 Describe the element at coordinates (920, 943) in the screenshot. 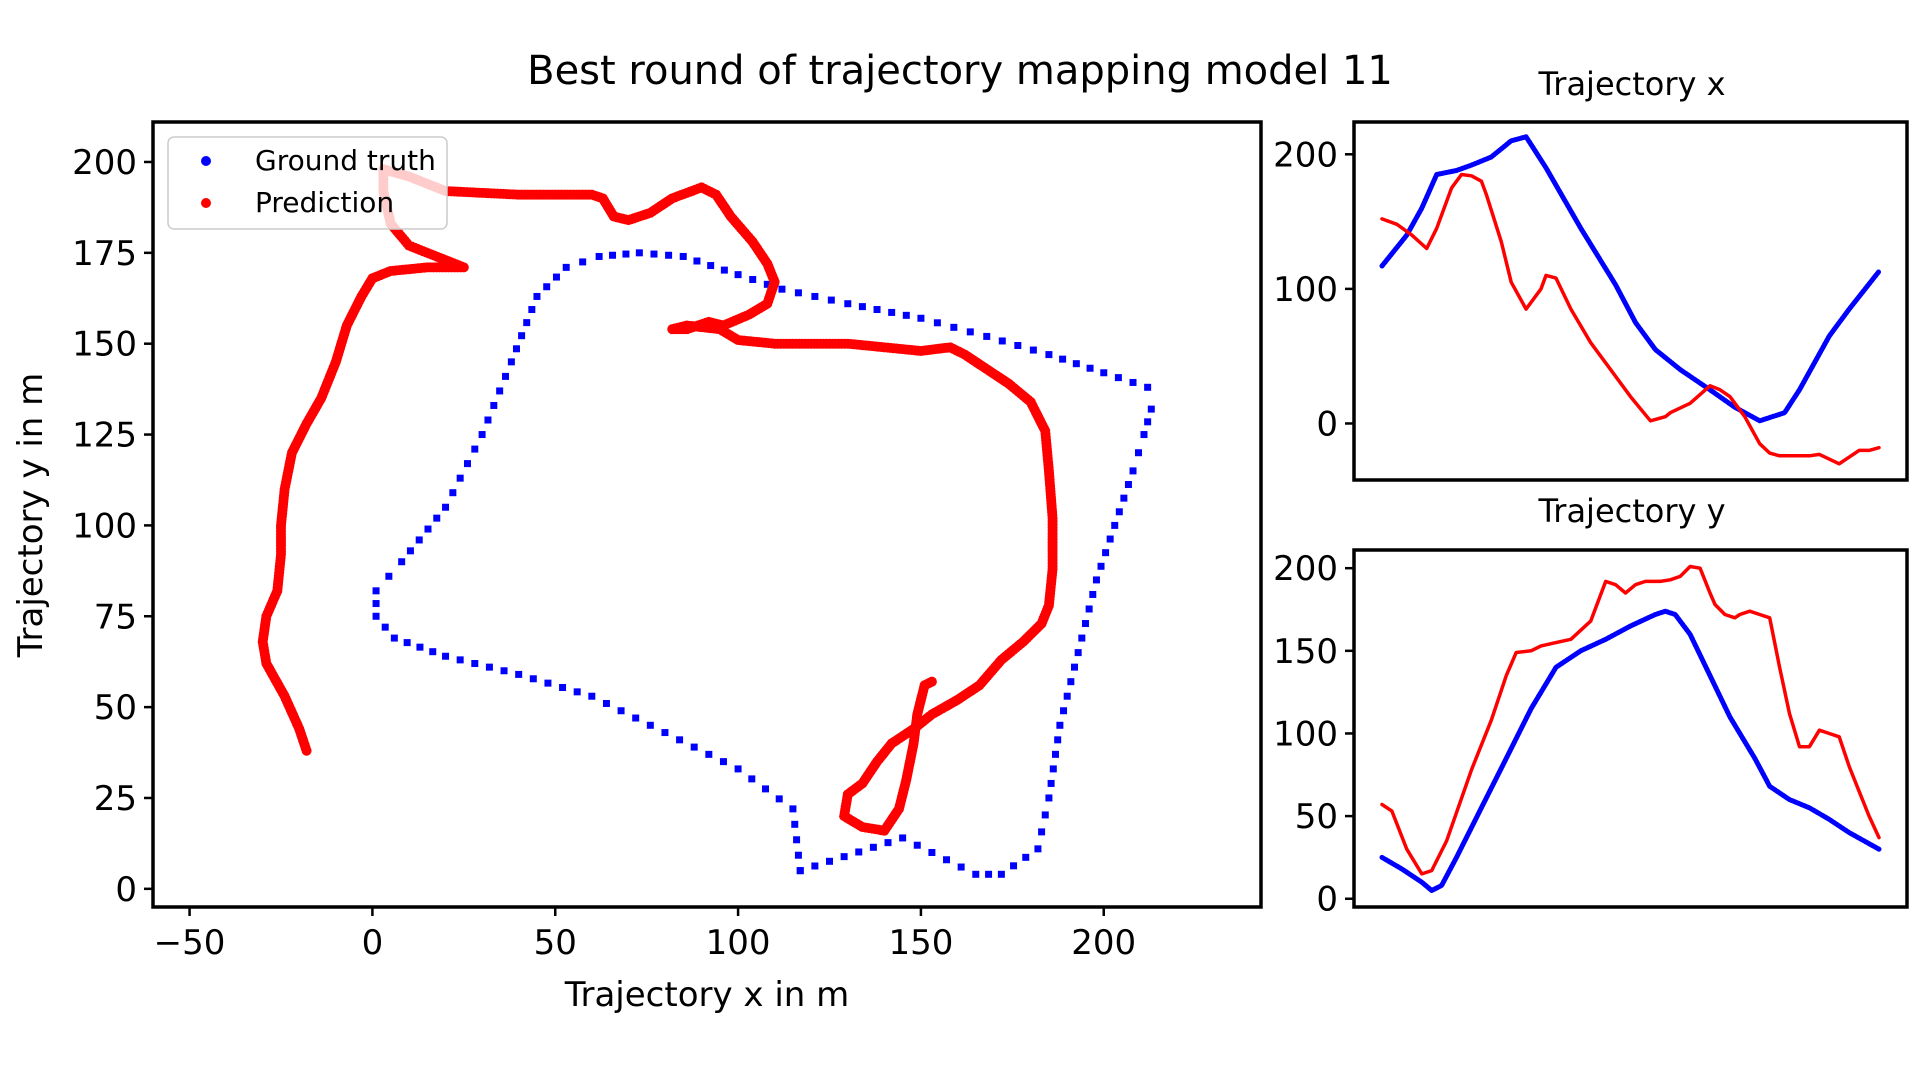

I see `main-x-tick-label: 150` at that location.